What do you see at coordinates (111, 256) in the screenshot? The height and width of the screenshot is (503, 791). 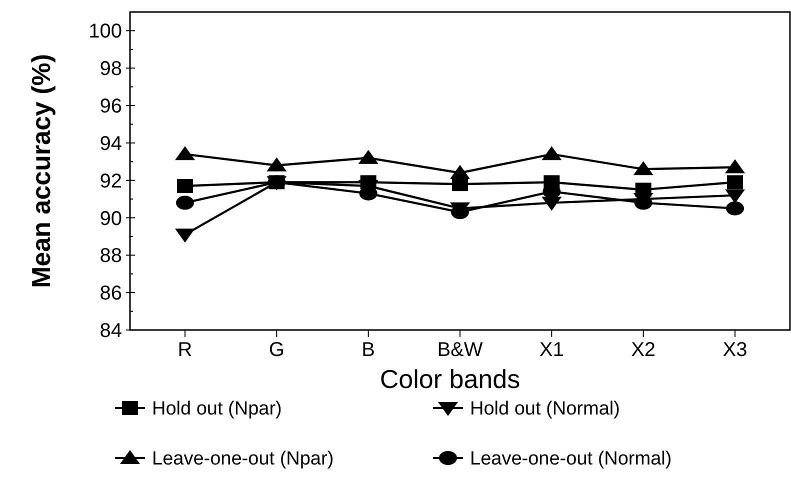 I see `y-tick-label: 88` at bounding box center [111, 256].